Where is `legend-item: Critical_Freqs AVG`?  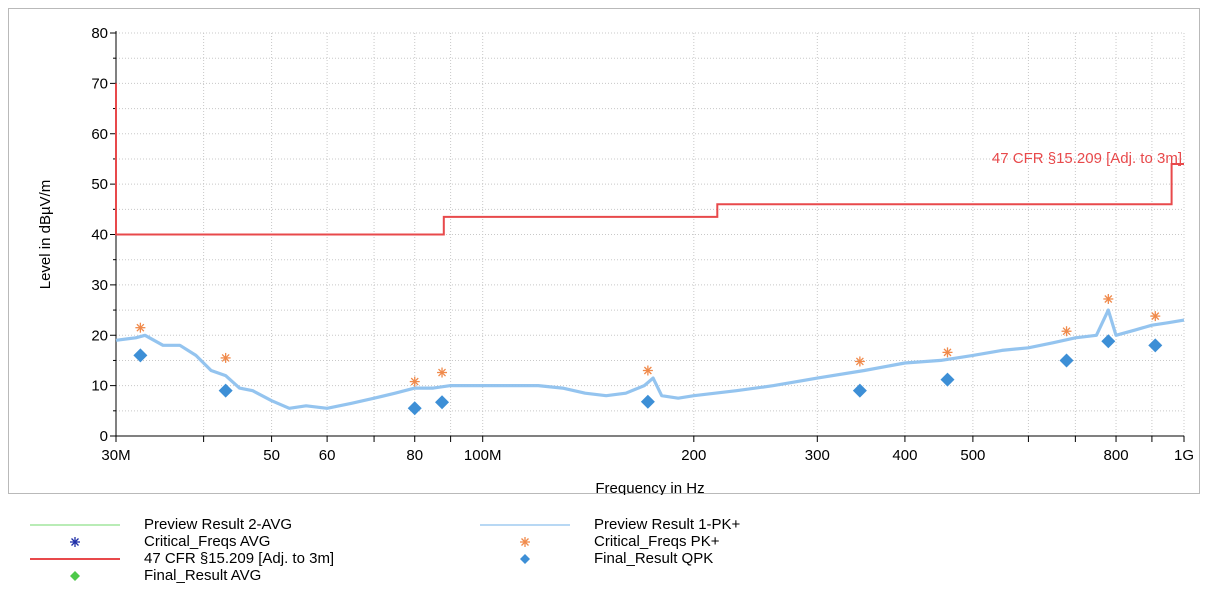 legend-item: Critical_Freqs AVG is located at coordinates (240, 542).